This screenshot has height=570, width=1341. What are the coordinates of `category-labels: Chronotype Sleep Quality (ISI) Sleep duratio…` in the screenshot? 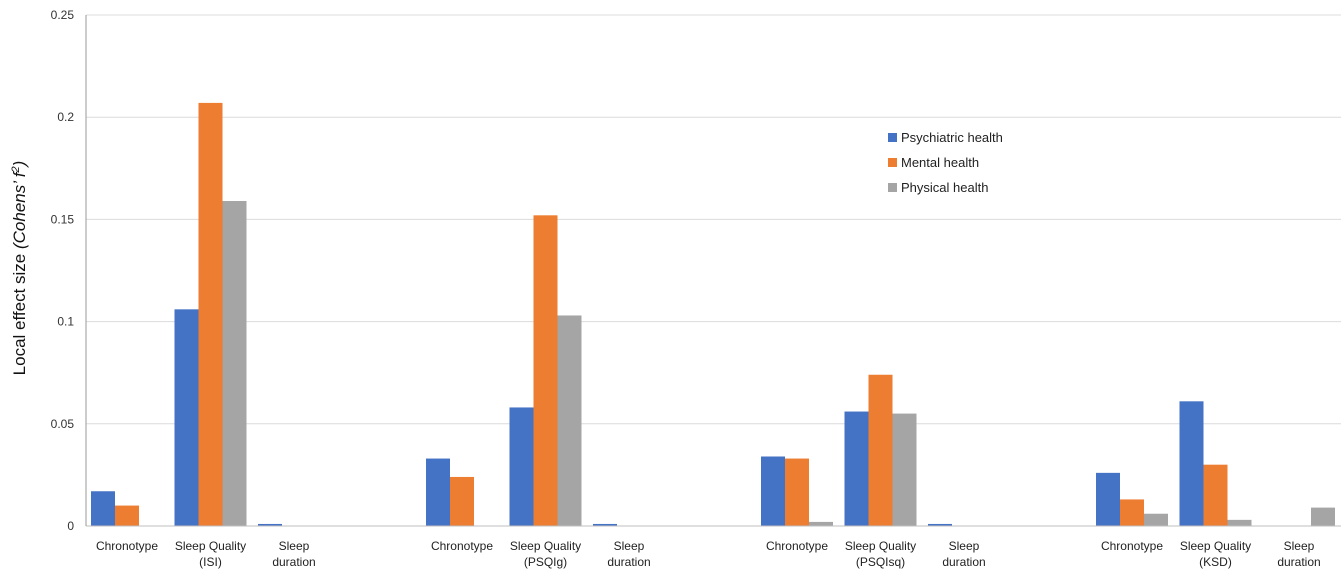 It's located at (708, 554).